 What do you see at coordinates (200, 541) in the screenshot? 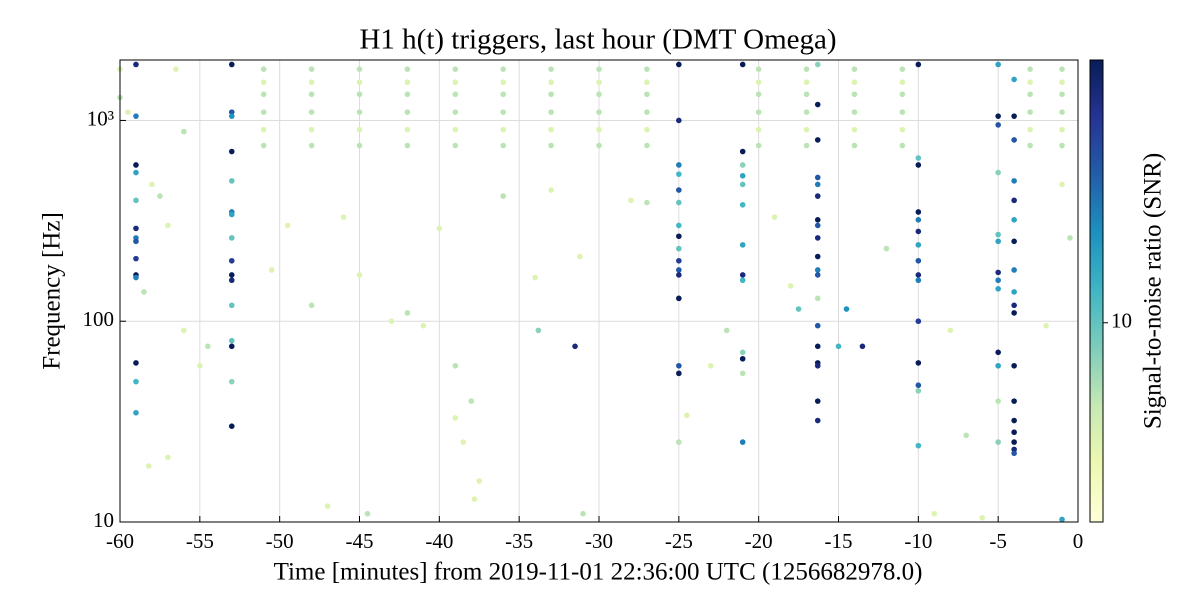
I see `x-tick-label: -55` at bounding box center [200, 541].